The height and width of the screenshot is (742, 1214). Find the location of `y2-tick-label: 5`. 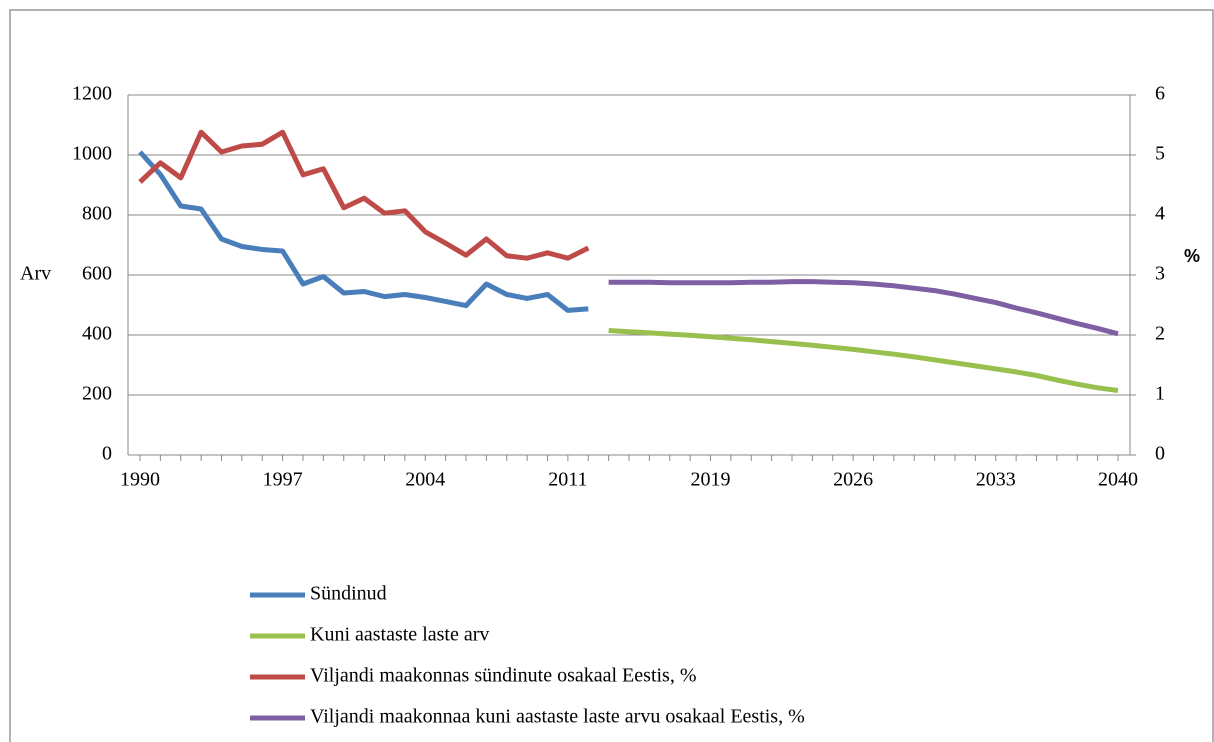

y2-tick-label: 5 is located at coordinates (1160, 154).